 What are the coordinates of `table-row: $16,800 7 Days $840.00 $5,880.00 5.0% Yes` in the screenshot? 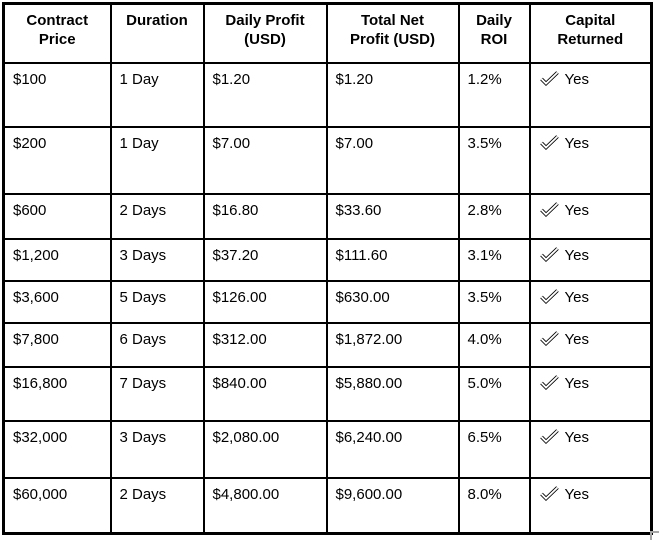 It's located at (327, 393).